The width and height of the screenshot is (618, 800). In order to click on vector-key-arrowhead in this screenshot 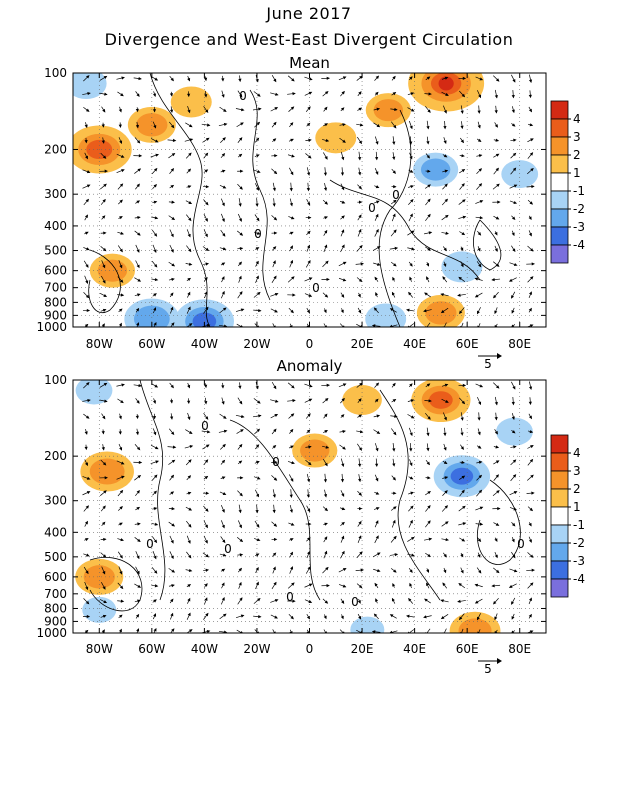, I will do `click(499, 356)`.